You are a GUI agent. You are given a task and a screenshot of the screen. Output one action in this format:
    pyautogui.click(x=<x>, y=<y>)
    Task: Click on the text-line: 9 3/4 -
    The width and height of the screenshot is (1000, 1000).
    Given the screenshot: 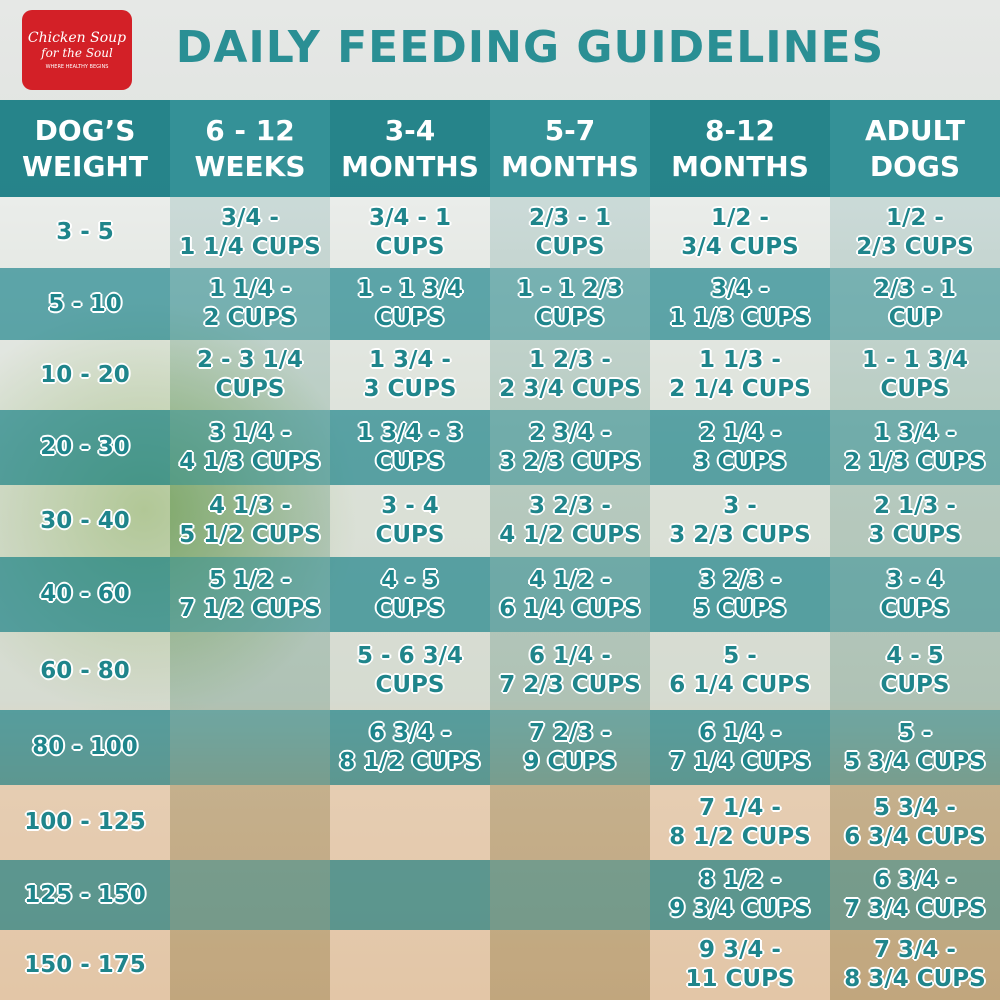 What is the action you would take?
    pyautogui.click(x=740, y=950)
    